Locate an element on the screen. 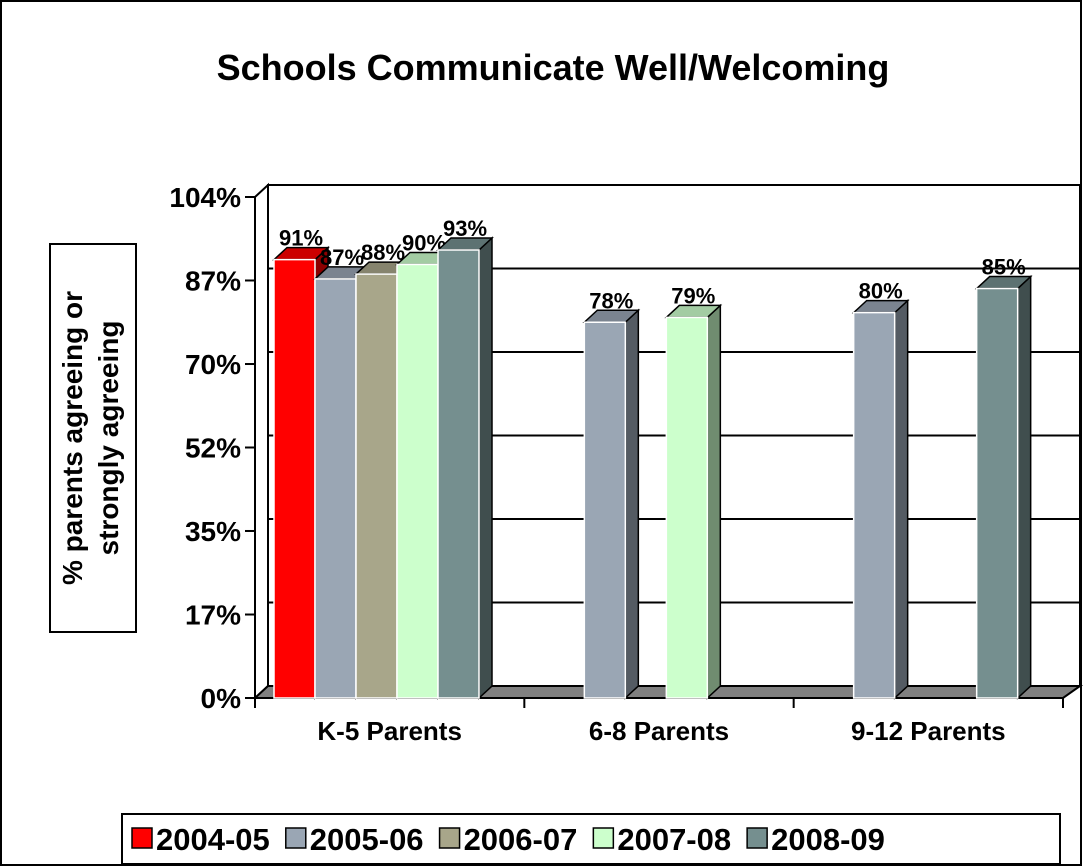  y-tick-label: 35% is located at coordinates (213, 531).